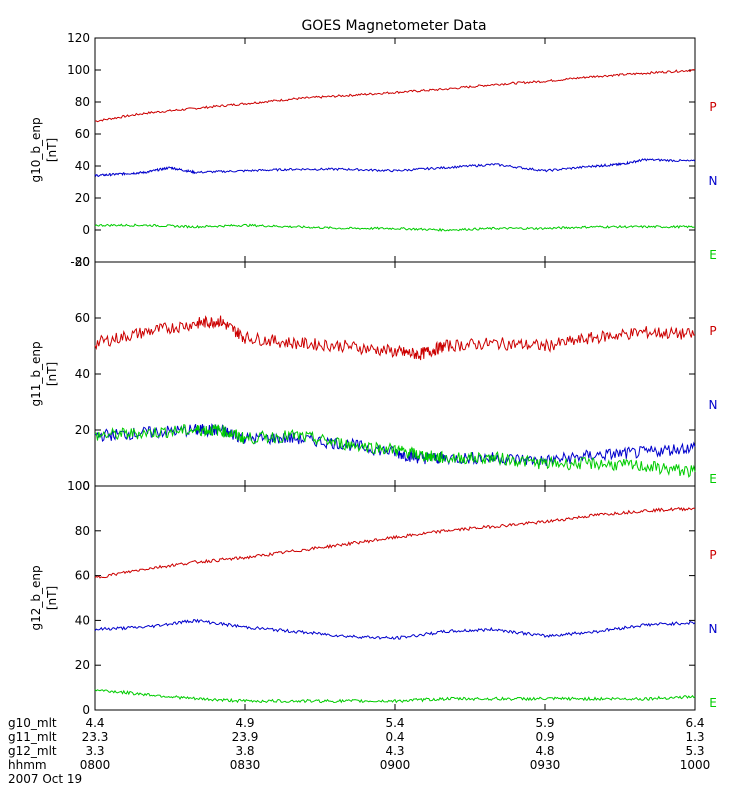 This screenshot has height=800, width=750. Describe the element at coordinates (32, 723) in the screenshot. I see `x-row-label: g10_mlt` at that location.